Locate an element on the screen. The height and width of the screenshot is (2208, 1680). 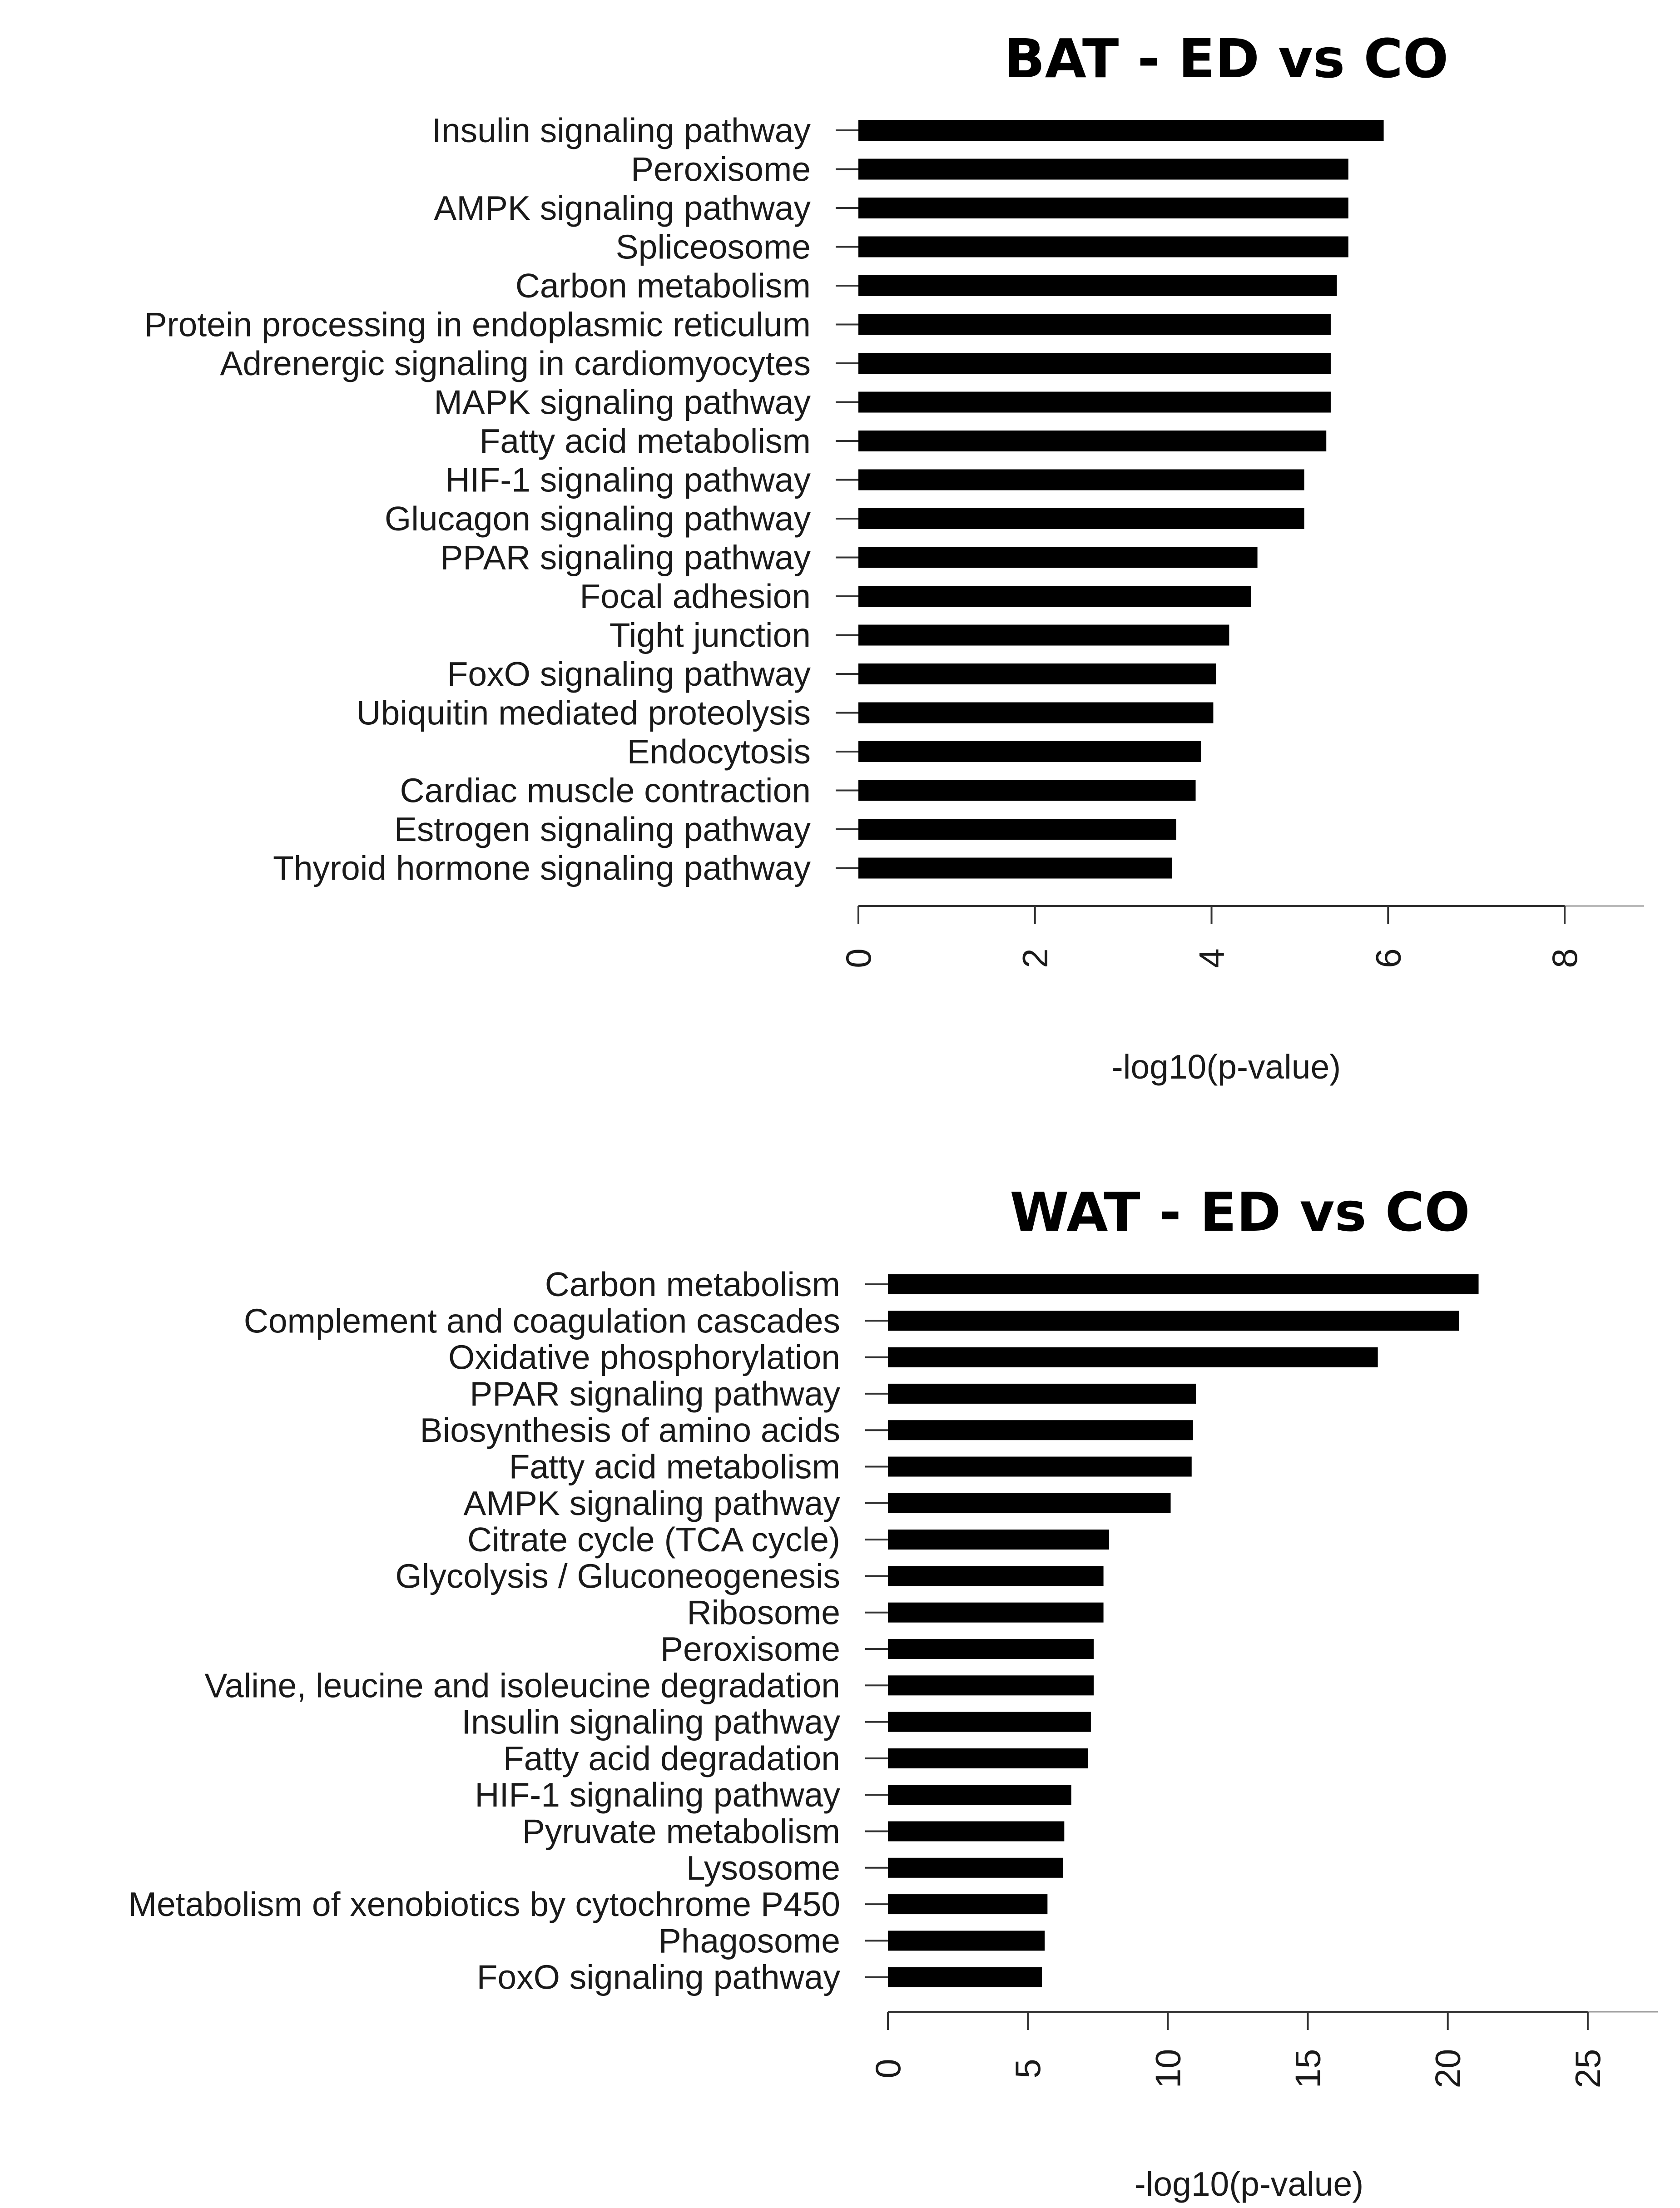
bat-category-label: Thyroid hormone signaling pathway is located at coordinates (542, 868).